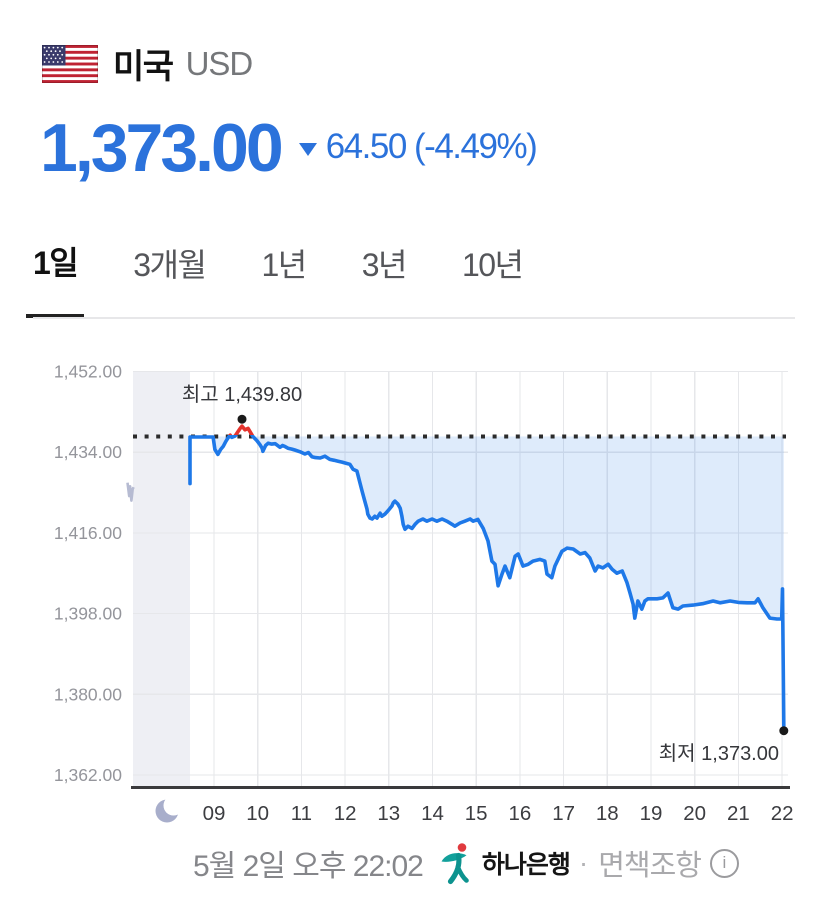  I want to click on footer: 5월 2일 오후 22:02 하나은행 · 면책조항 i, so click(466, 863).